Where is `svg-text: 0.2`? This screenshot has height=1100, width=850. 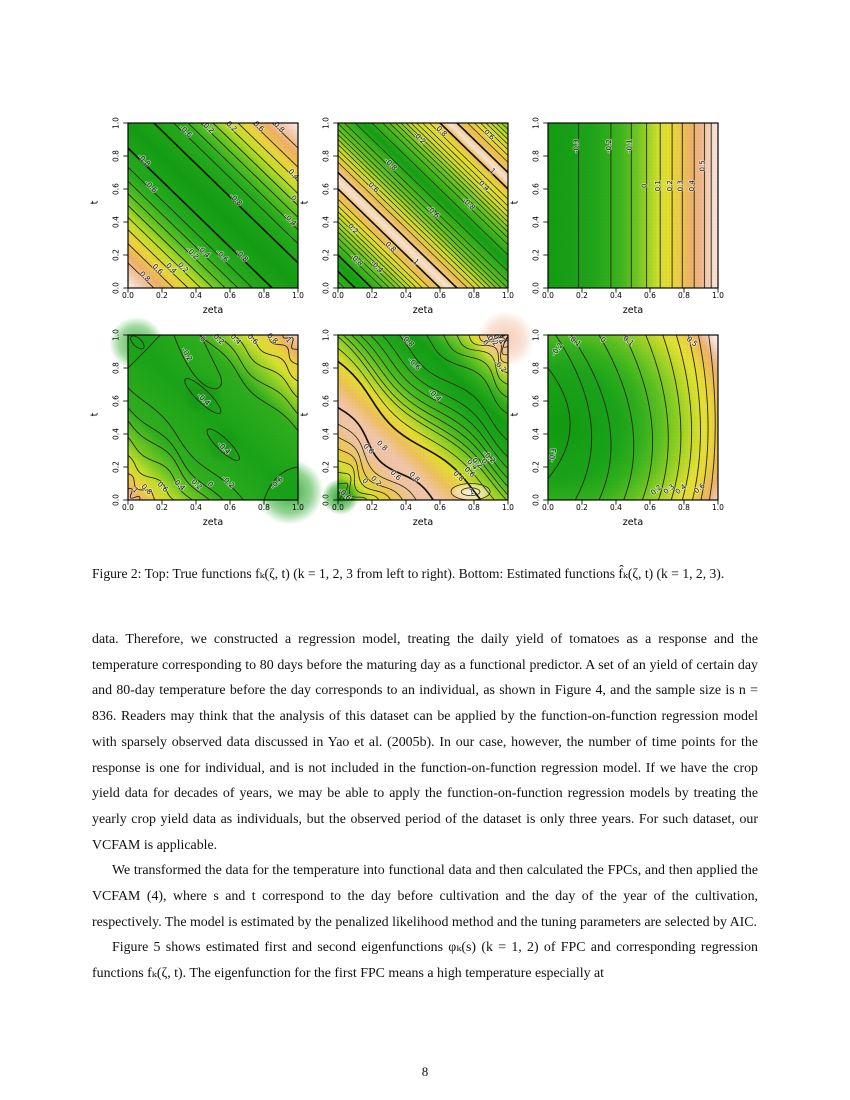 svg-text: 0.2 is located at coordinates (669, 185).